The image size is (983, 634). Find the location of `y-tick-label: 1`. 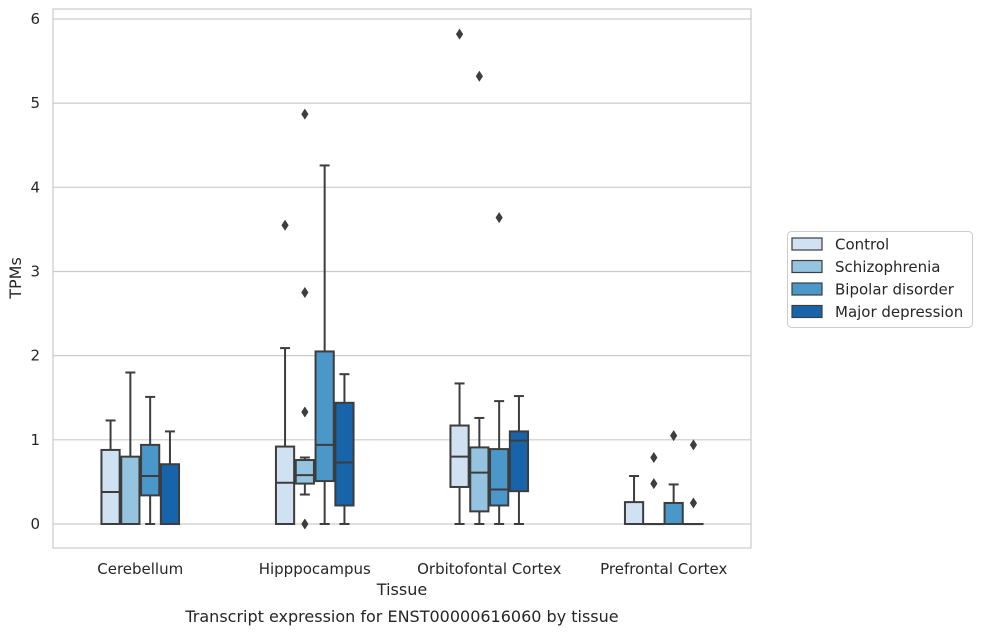

y-tick-label: 1 is located at coordinates (35, 440).